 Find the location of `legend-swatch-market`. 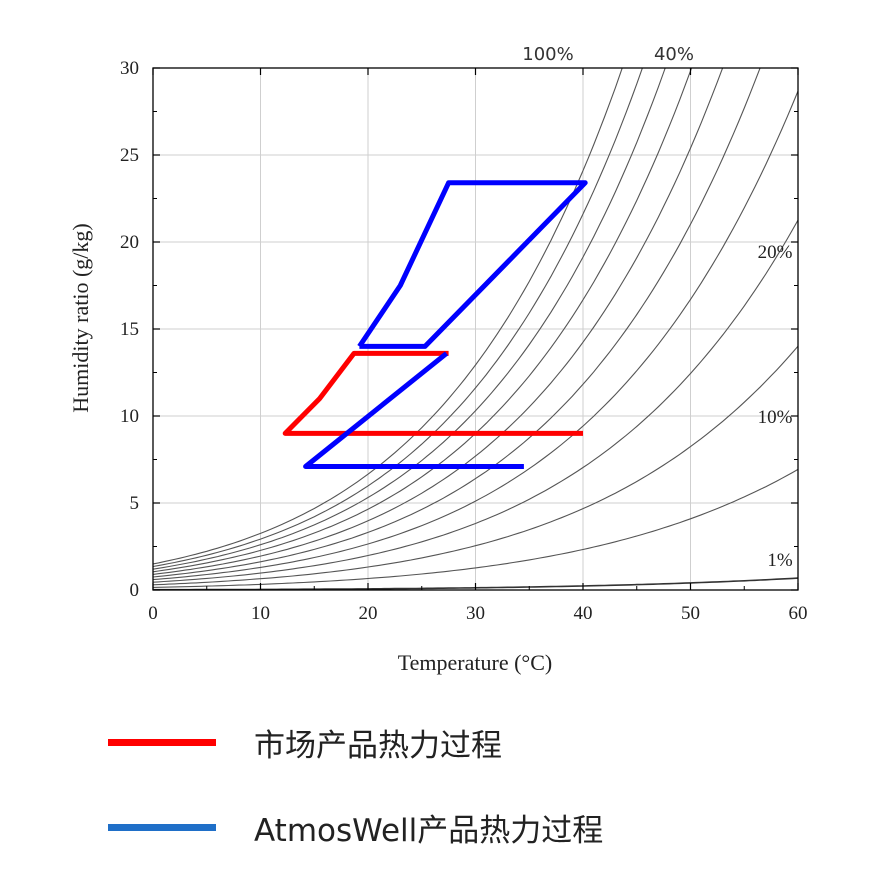

legend-swatch-market is located at coordinates (162, 742).